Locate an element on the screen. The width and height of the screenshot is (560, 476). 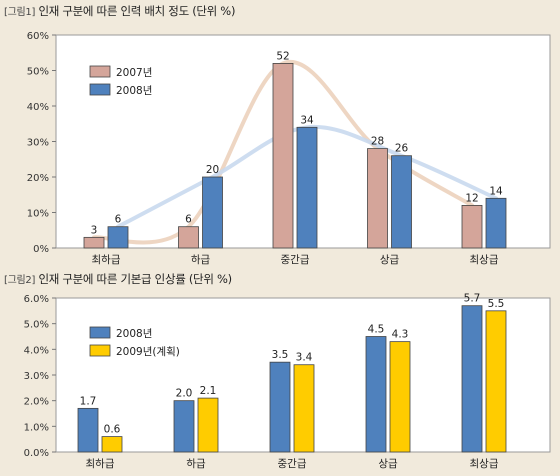
chart-2-title: [그림2] 인재 구분에 따른 기본급 인상률 (단위 %) is located at coordinates (118, 279).